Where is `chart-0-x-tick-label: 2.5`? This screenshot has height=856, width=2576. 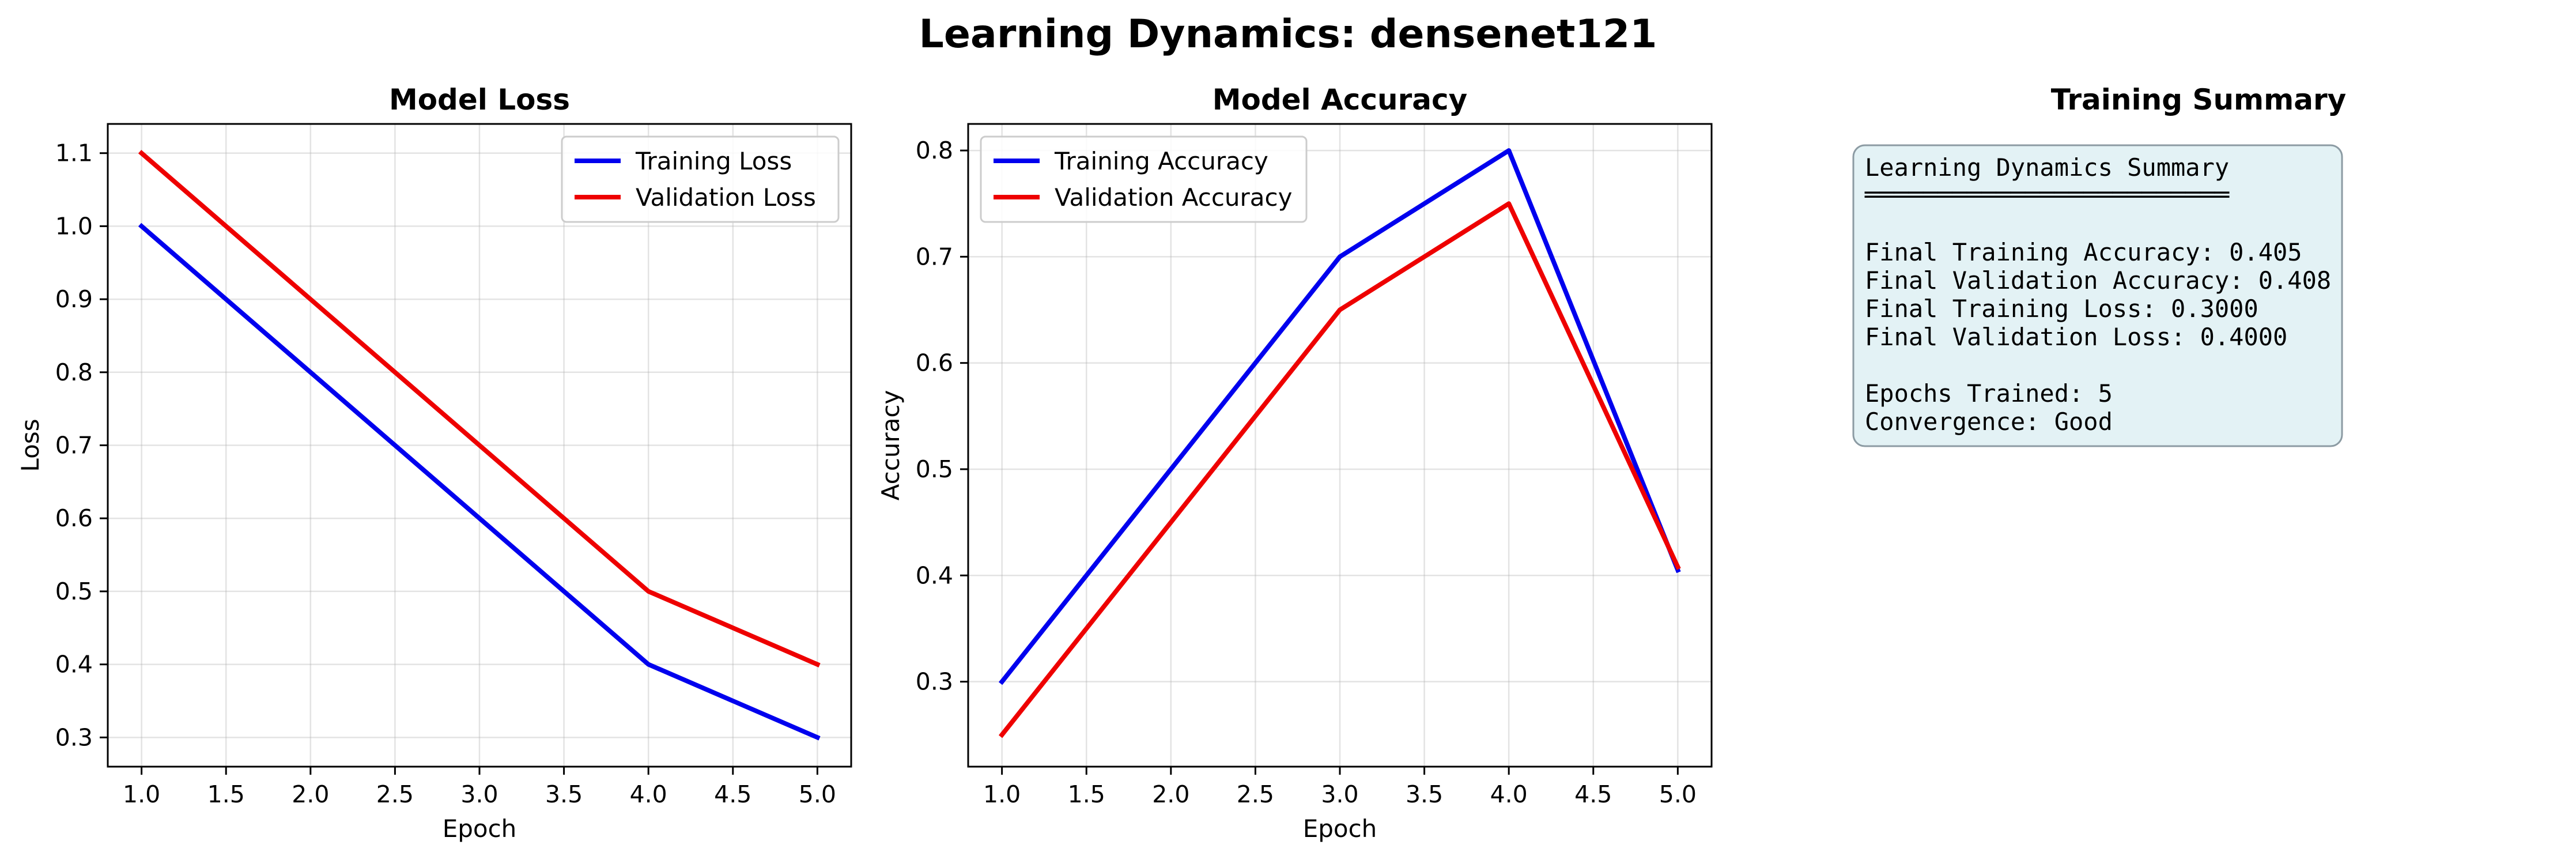 chart-0-x-tick-label: 2.5 is located at coordinates (395, 794).